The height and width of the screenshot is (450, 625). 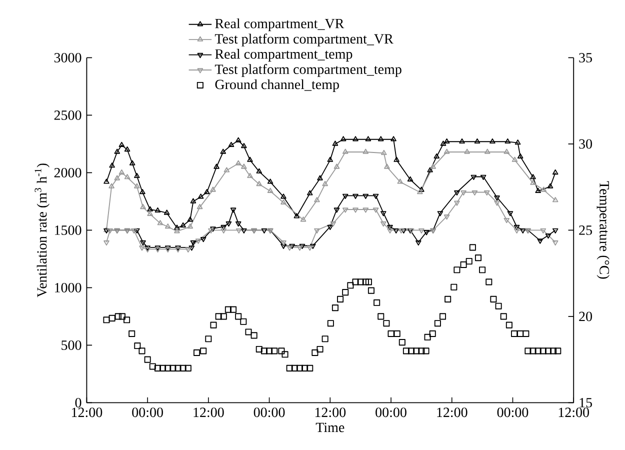 I want to click on y-tick-label: 2000, so click(x=68, y=173).